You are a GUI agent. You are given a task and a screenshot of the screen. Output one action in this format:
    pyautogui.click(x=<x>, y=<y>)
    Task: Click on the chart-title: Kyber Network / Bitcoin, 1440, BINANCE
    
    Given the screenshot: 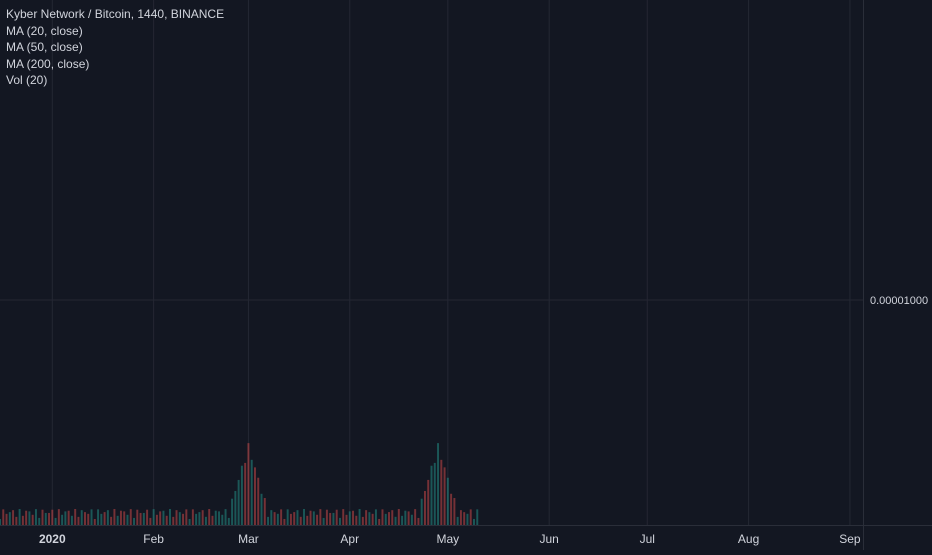 What is the action you would take?
    pyautogui.click(x=115, y=14)
    